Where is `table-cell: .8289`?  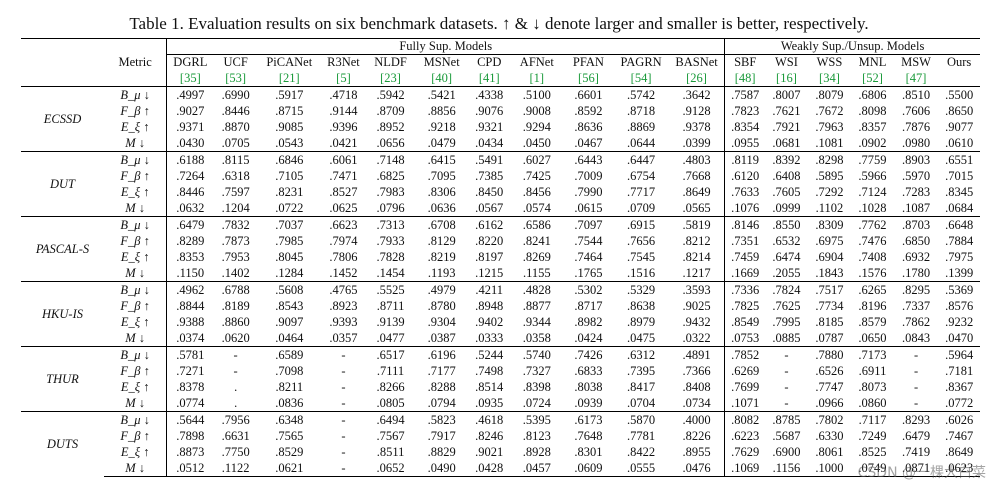 table-cell: .8289 is located at coordinates (190, 240).